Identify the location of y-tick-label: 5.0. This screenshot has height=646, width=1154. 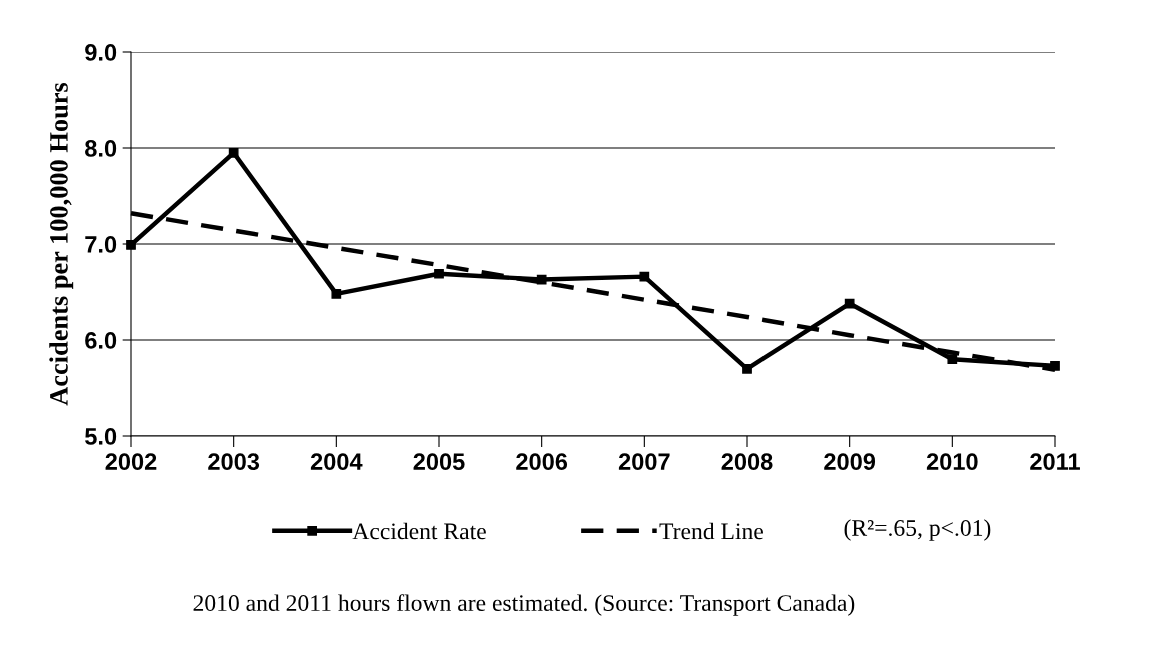
(101, 436).